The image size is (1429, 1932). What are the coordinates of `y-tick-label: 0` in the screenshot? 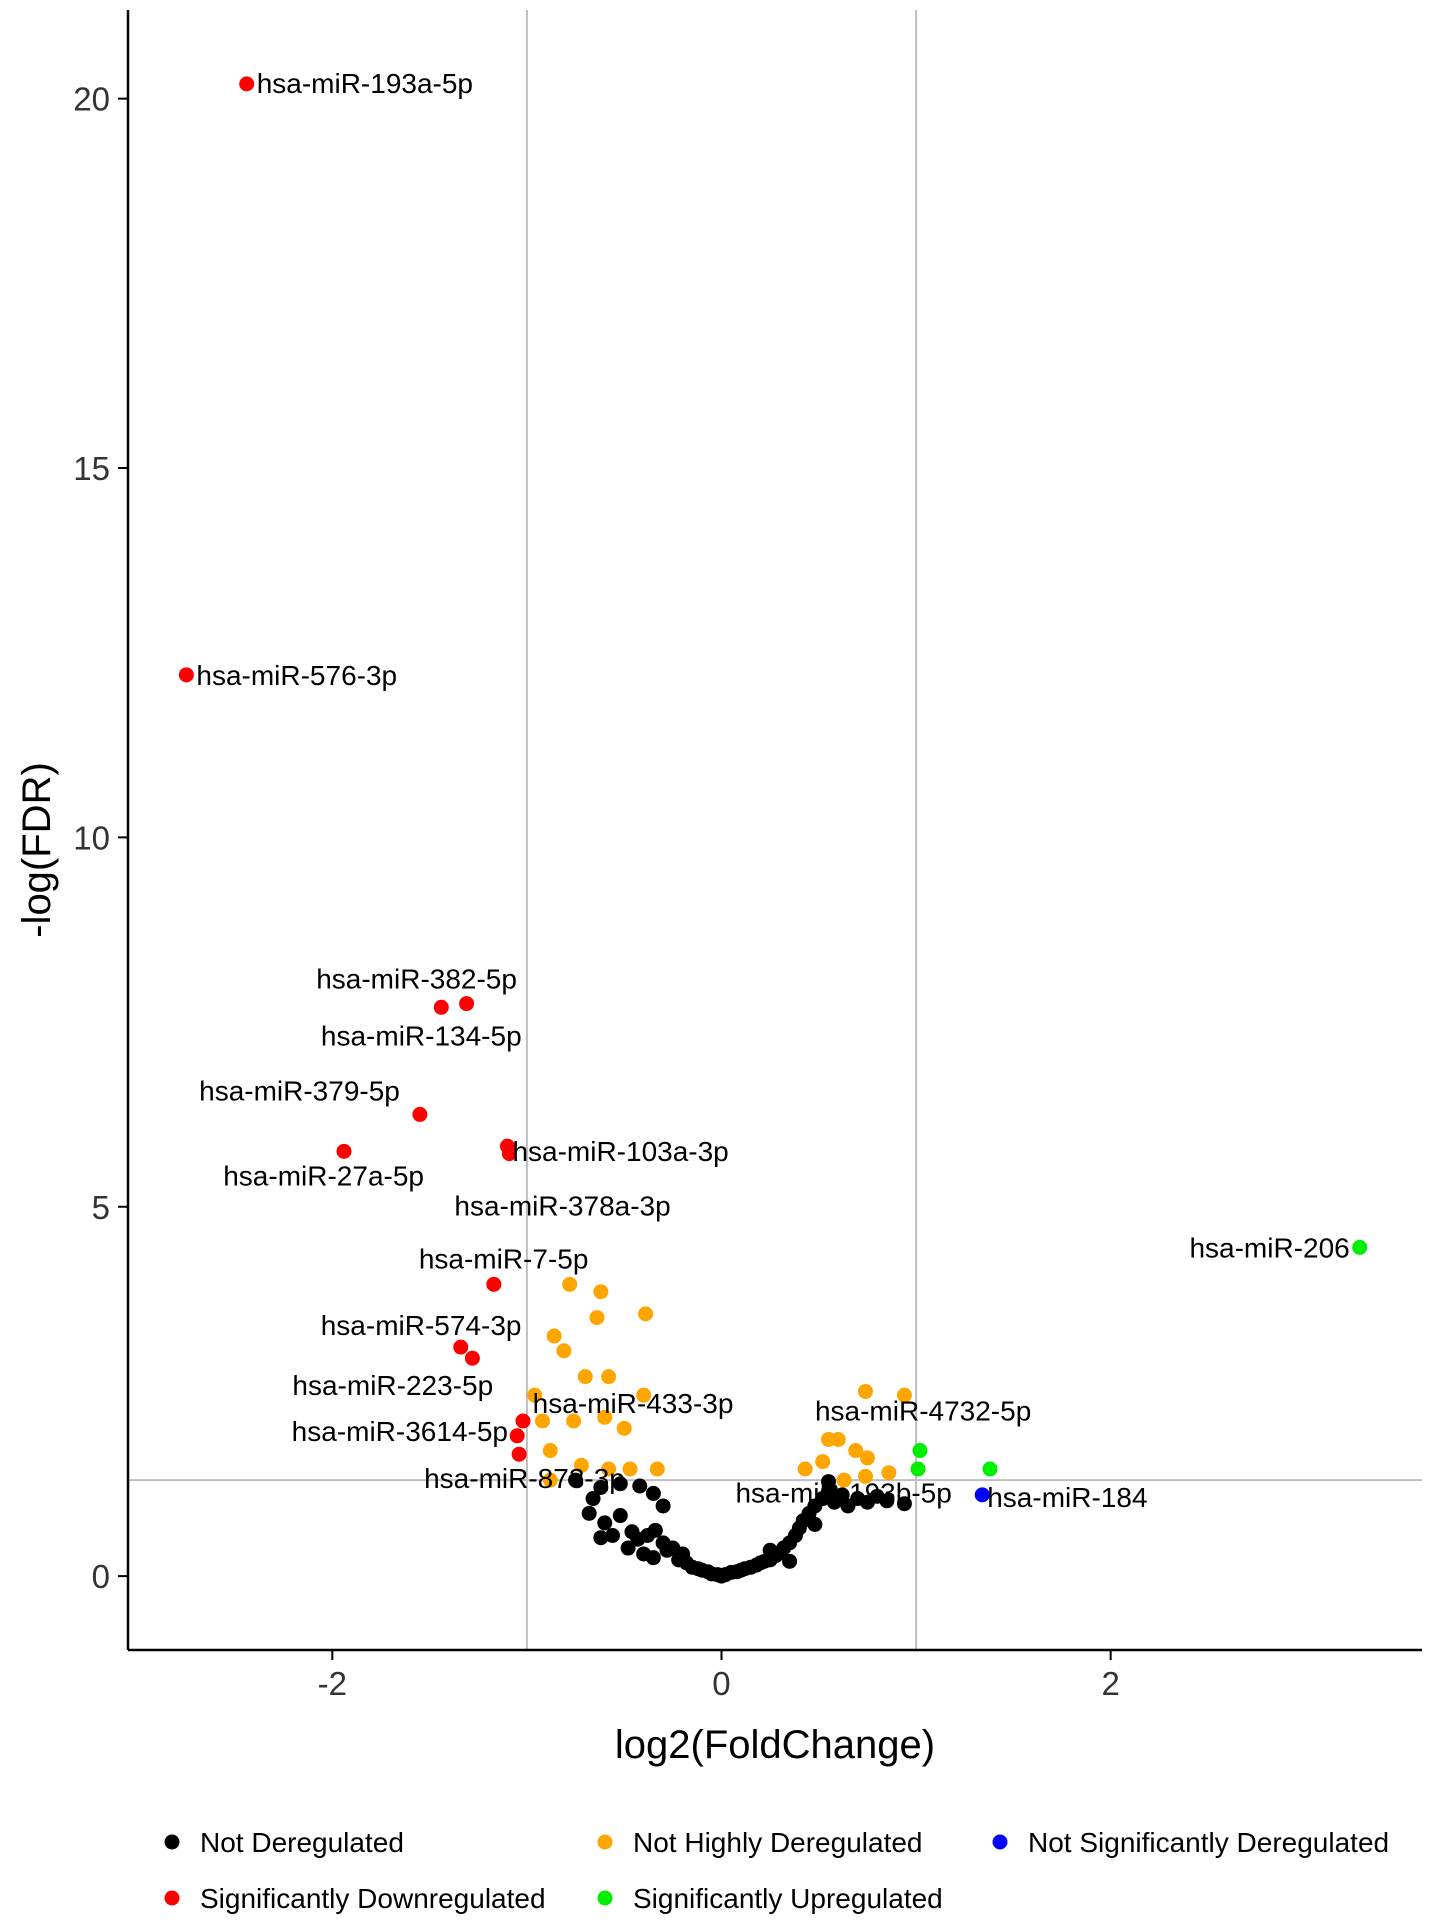 It's located at (101, 1576).